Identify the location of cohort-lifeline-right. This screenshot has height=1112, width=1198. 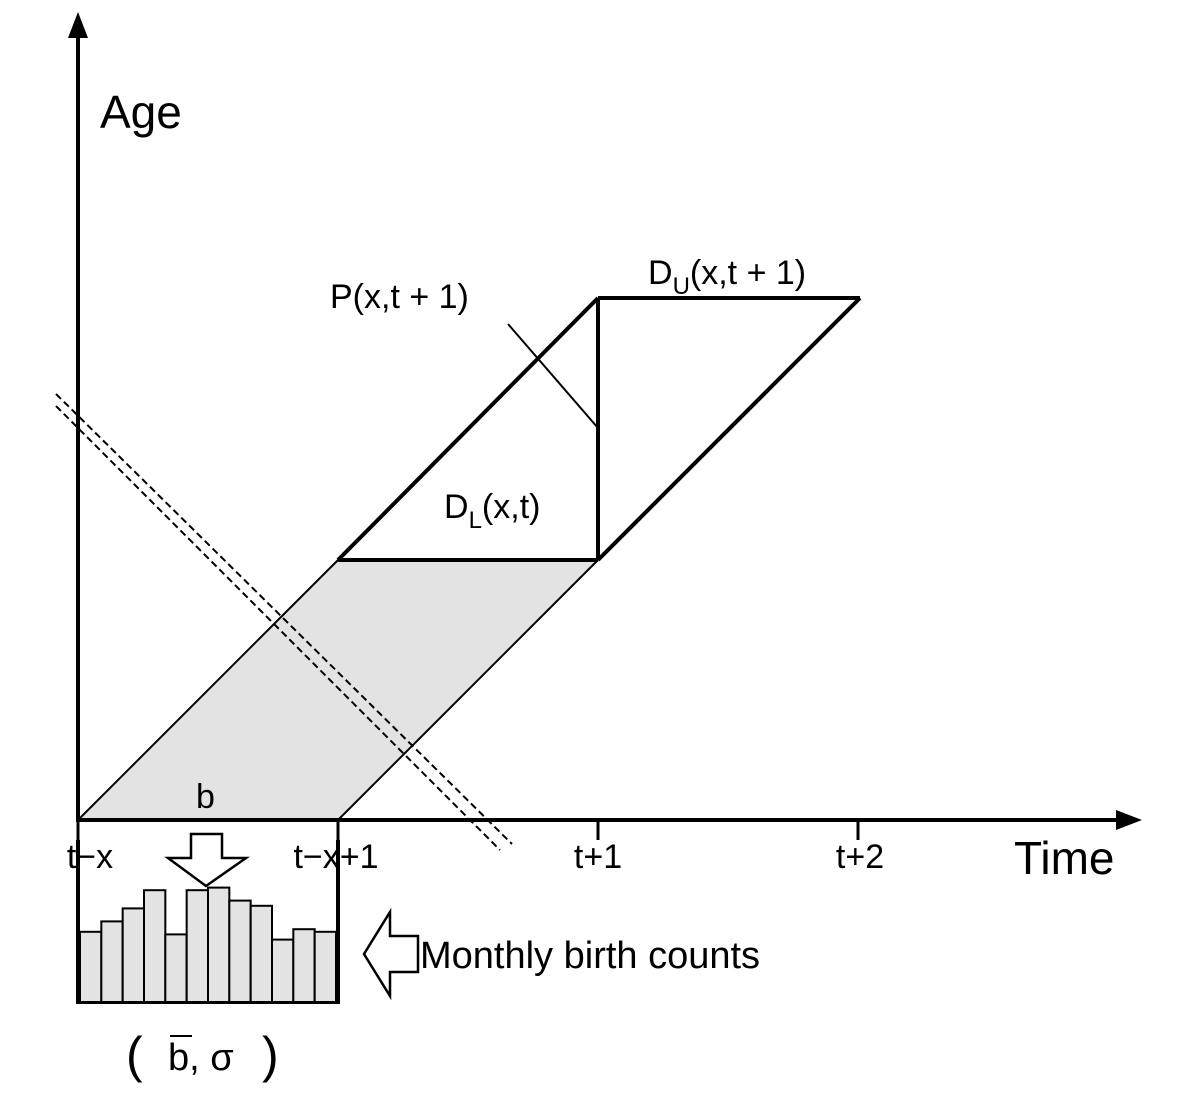
(468, 690).